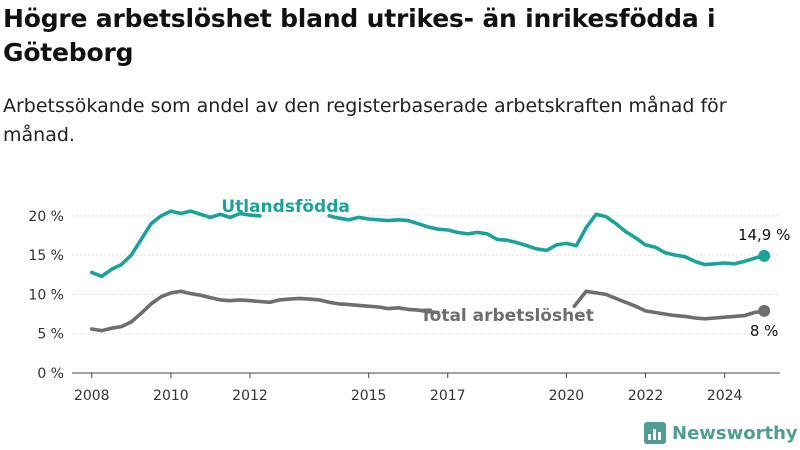 The image size is (800, 450). What do you see at coordinates (250, 396) in the screenshot?
I see `x-tick-label: 2012` at bounding box center [250, 396].